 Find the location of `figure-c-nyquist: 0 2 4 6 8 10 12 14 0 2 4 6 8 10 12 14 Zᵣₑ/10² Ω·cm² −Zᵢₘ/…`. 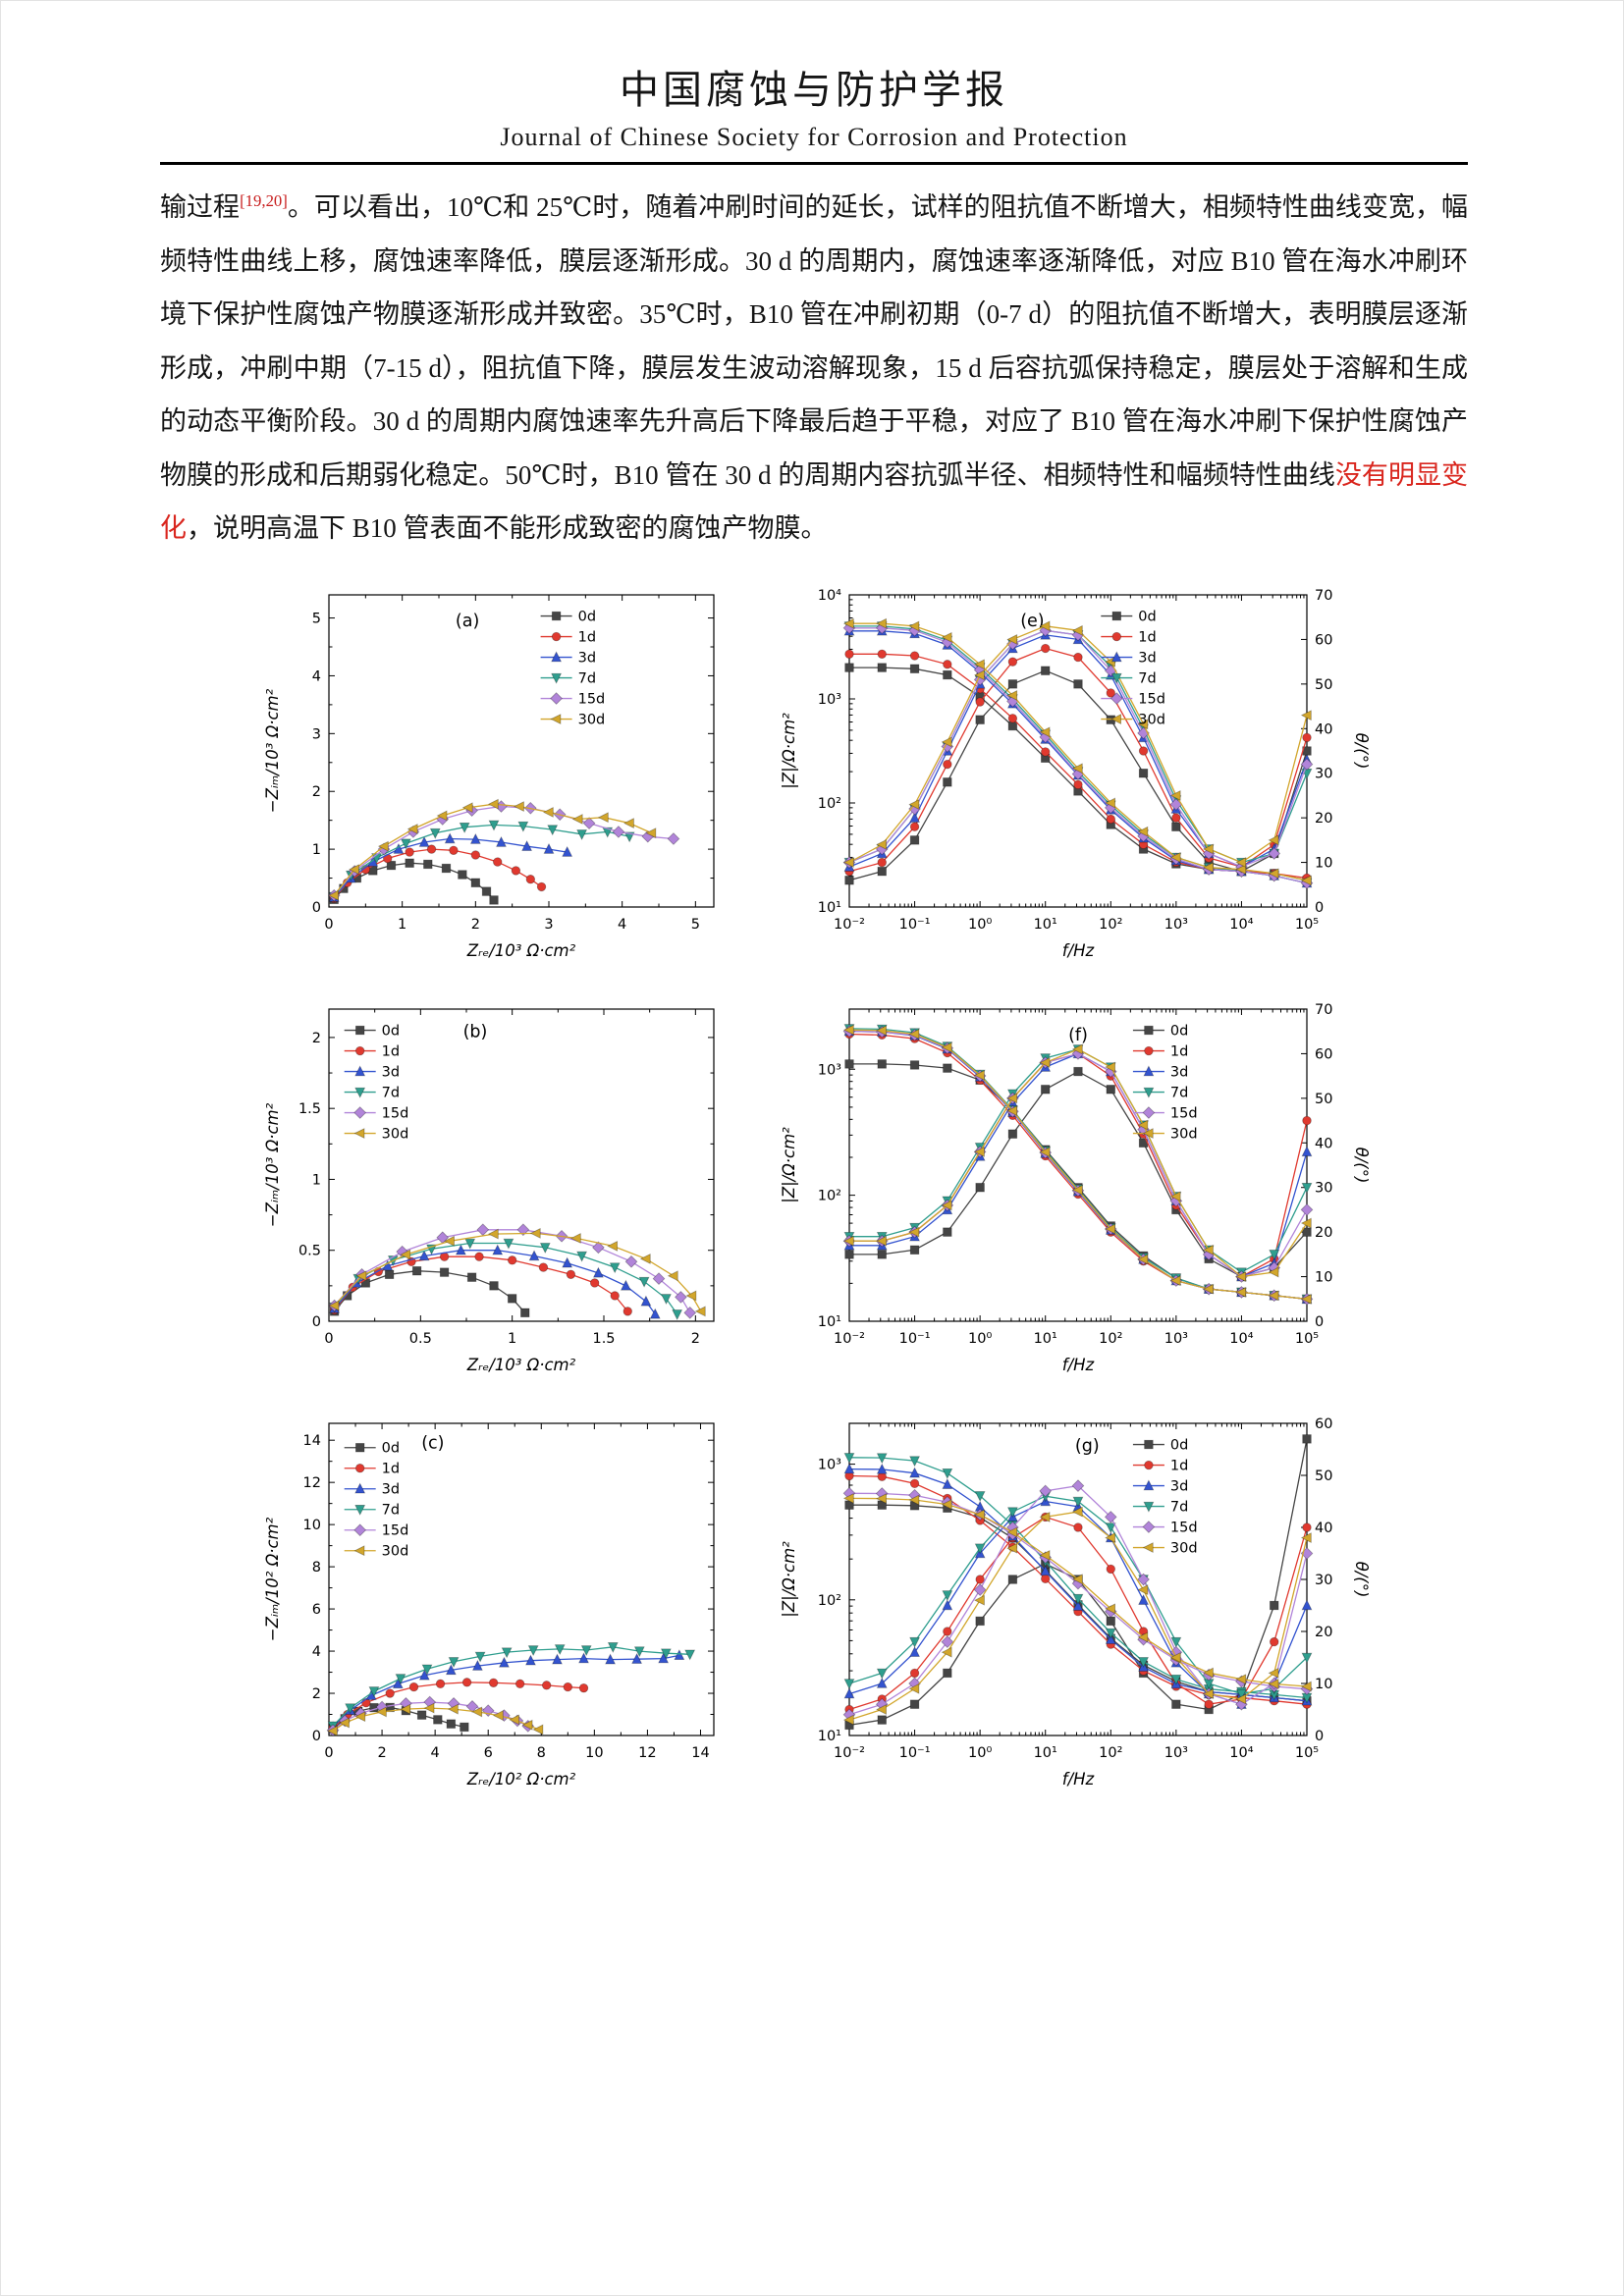

figure-c-nyquist: 0 2 4 6 8 10 12 14 0 2 4 6 8 10 12 14 Zᵣₑ/10² Ω·cm² −Zᵢₘ/… is located at coordinates (496, 1604).